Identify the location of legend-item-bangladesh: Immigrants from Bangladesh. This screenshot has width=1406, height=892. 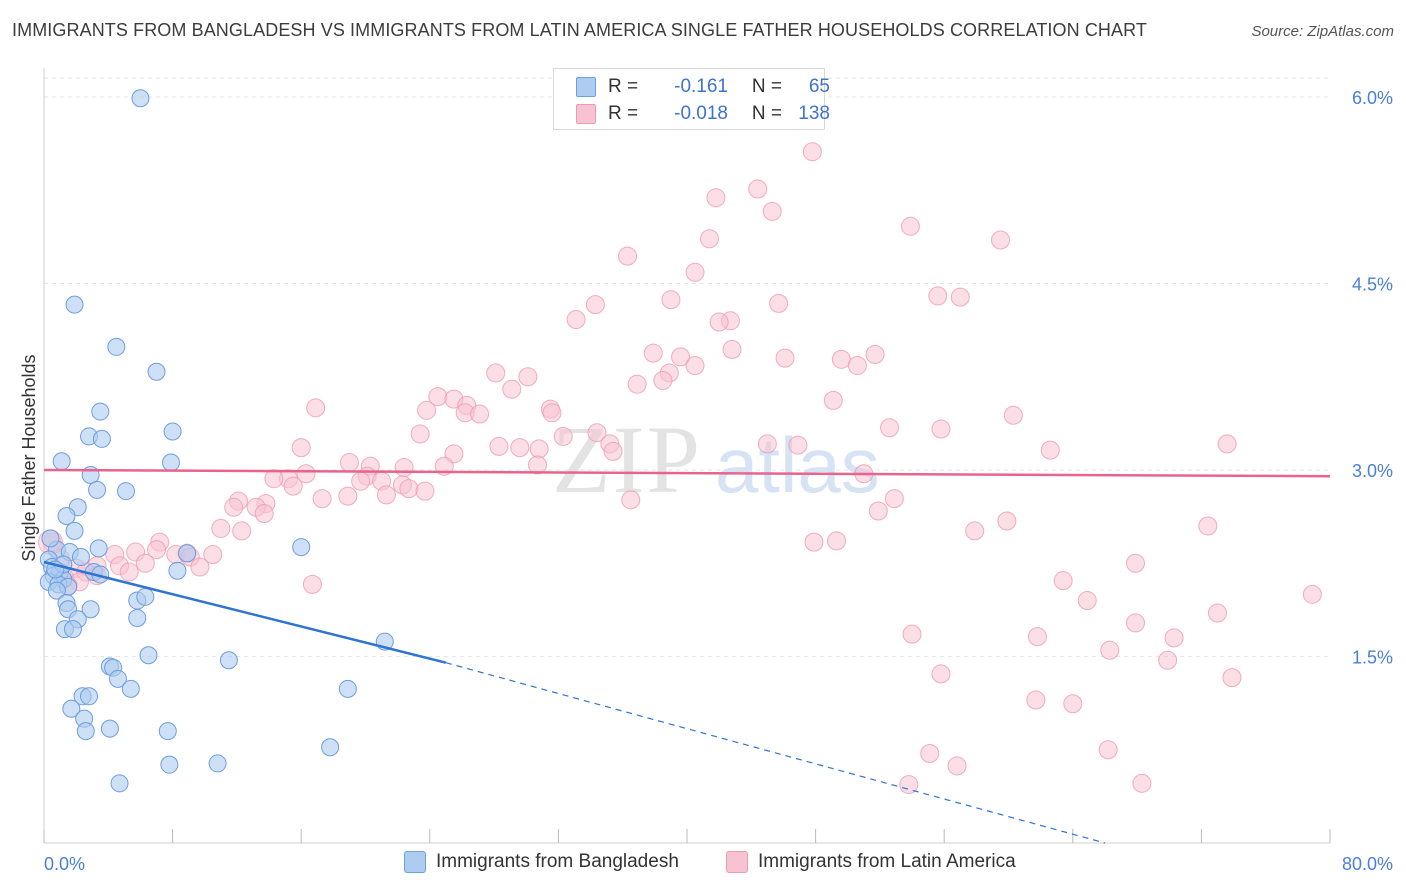
(541, 862).